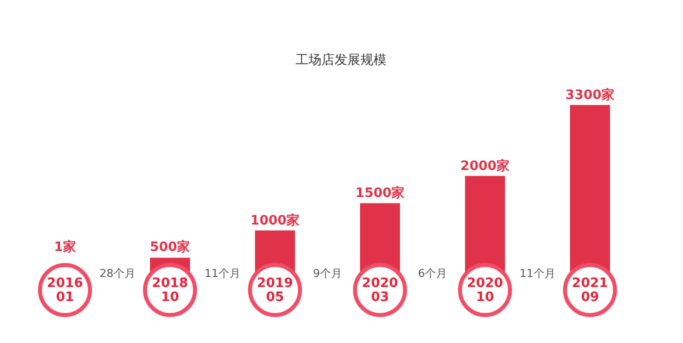 The height and width of the screenshot is (343, 683). Describe the element at coordinates (432, 273) in the screenshot. I see `annotation: 6个月` at that location.